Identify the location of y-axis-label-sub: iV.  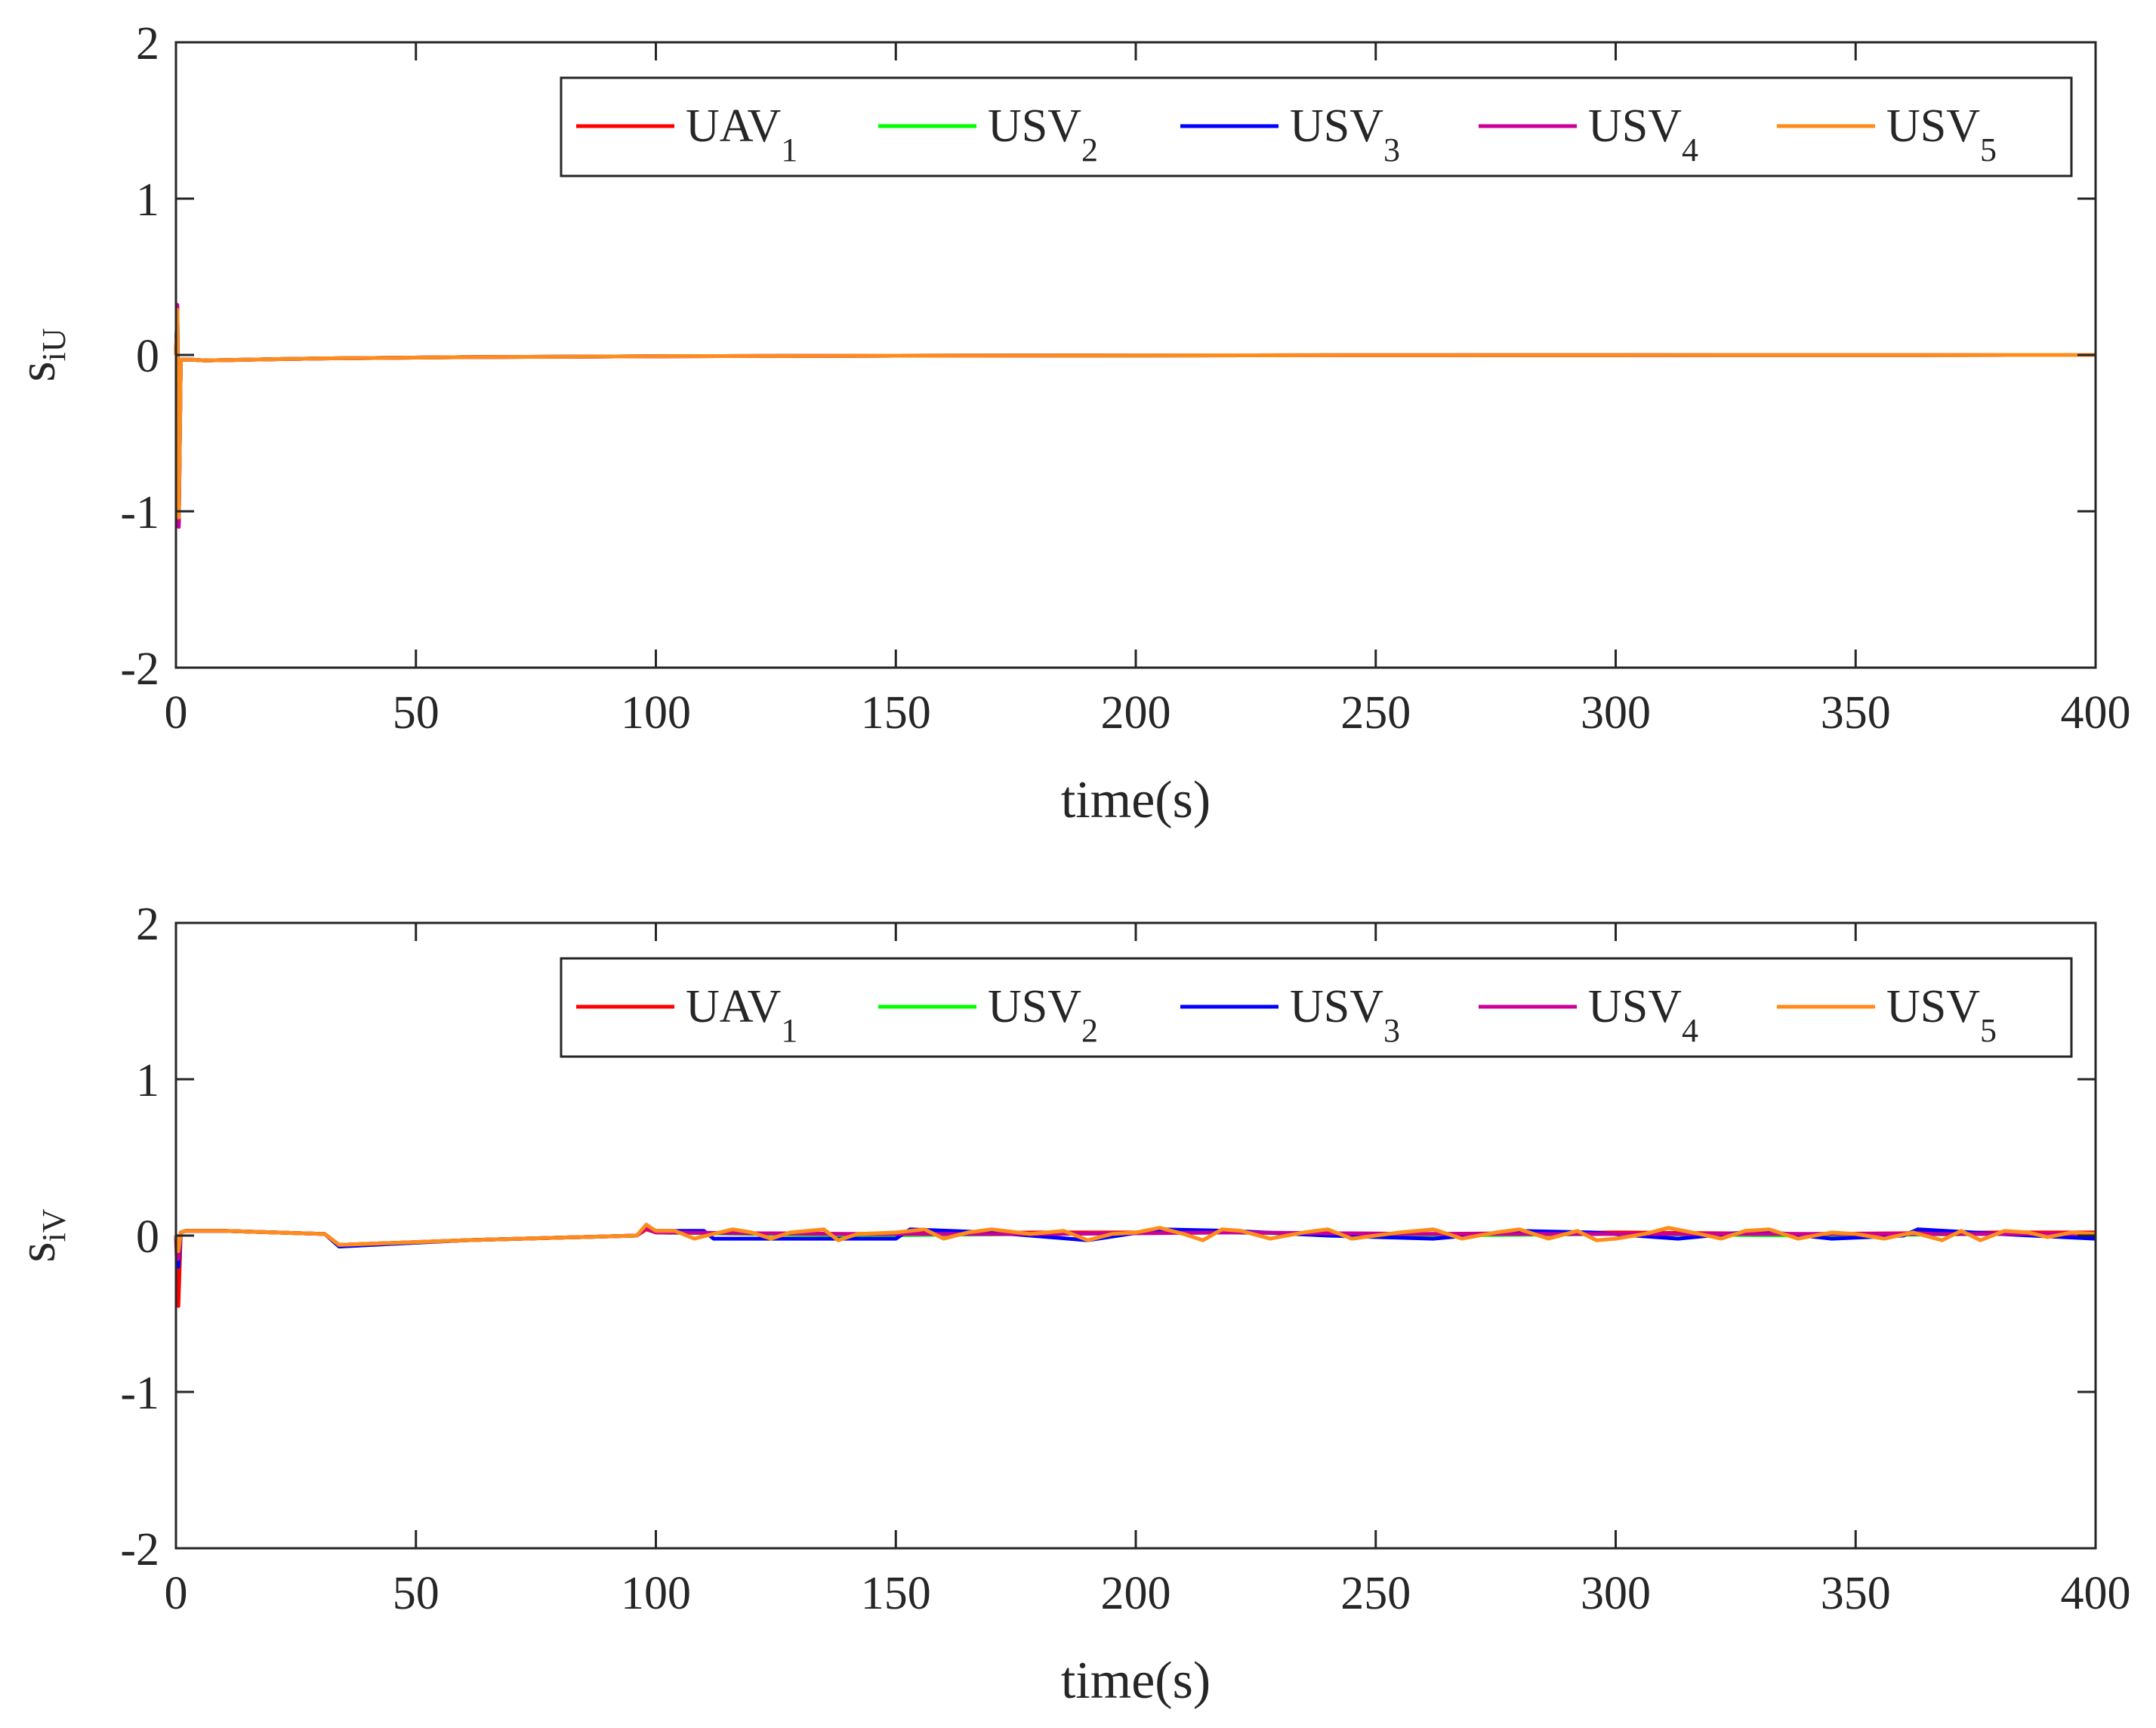
(53, 1225).